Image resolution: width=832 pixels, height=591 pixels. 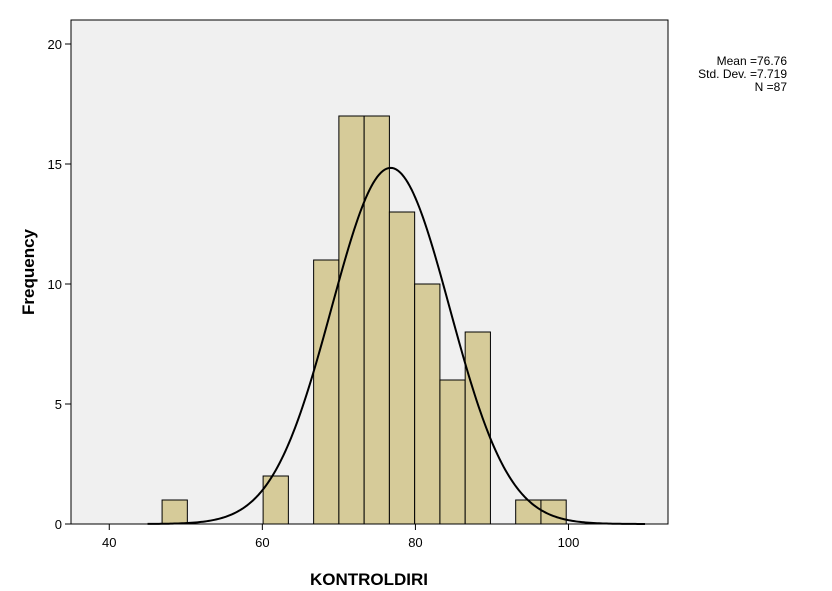 I want to click on x-tick-label-0: 40, so click(x=109, y=542).